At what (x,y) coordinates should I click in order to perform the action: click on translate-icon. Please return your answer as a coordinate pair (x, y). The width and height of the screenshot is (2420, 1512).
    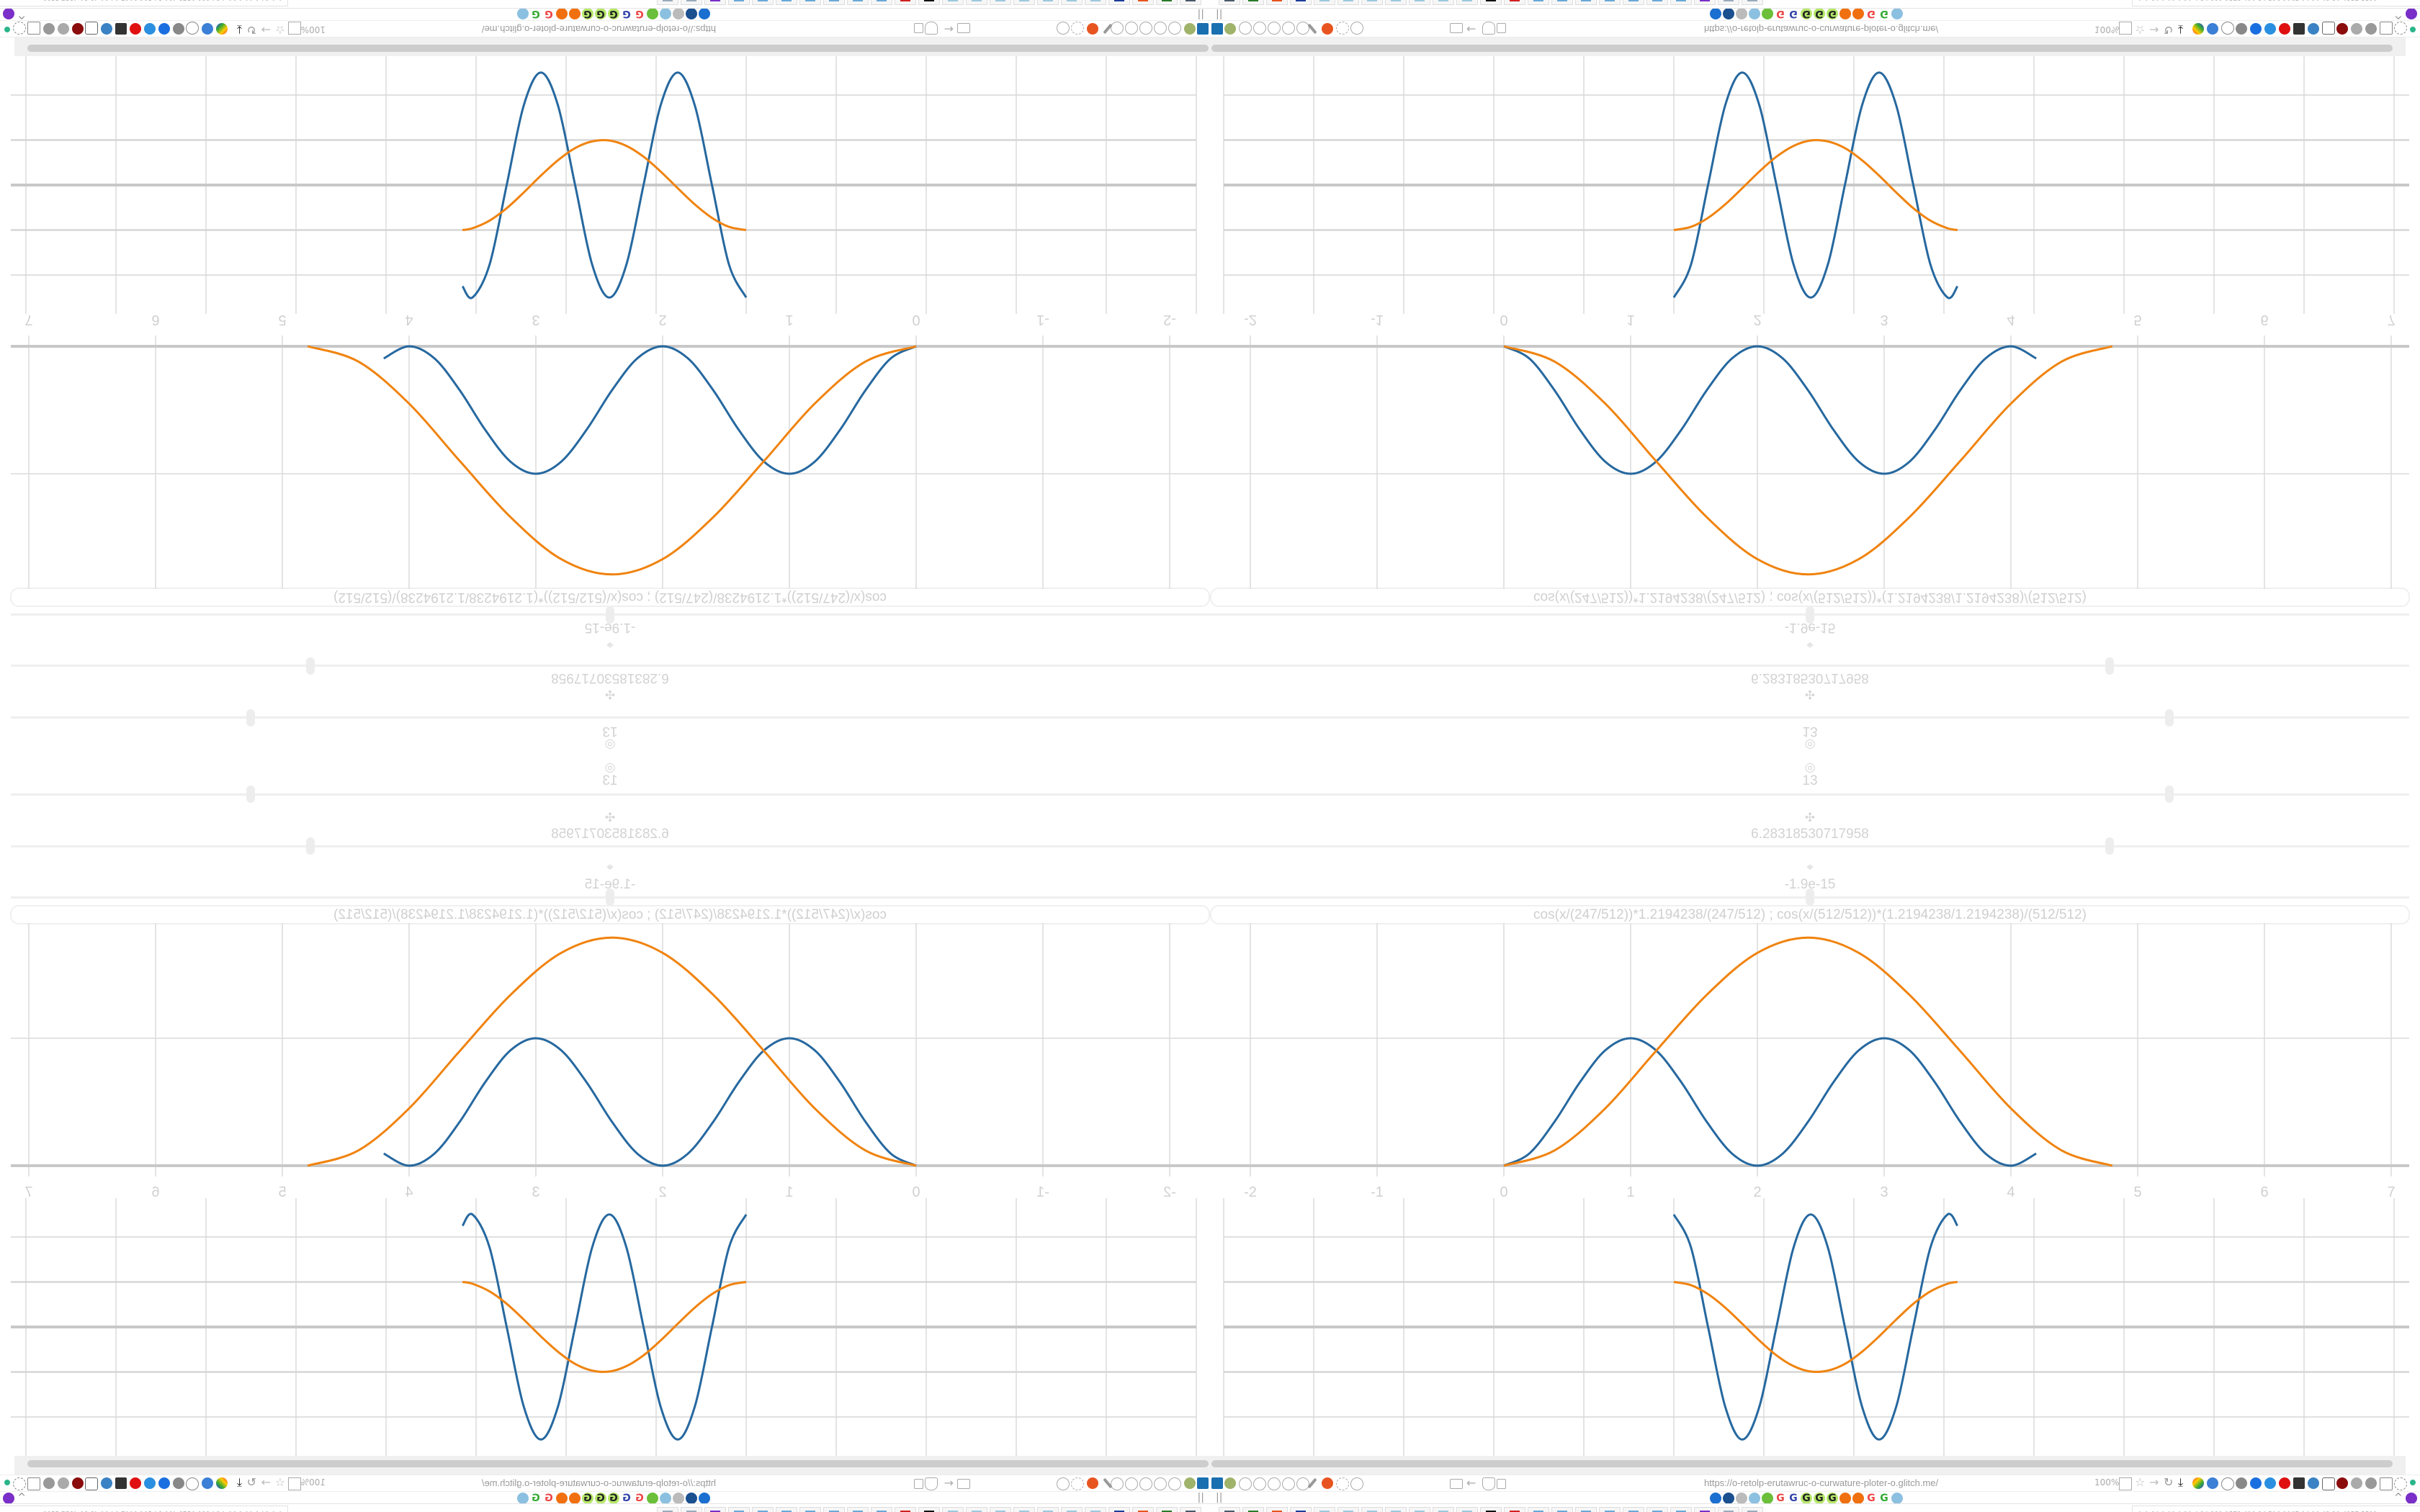
    Looking at the image, I should click on (2125, 28).